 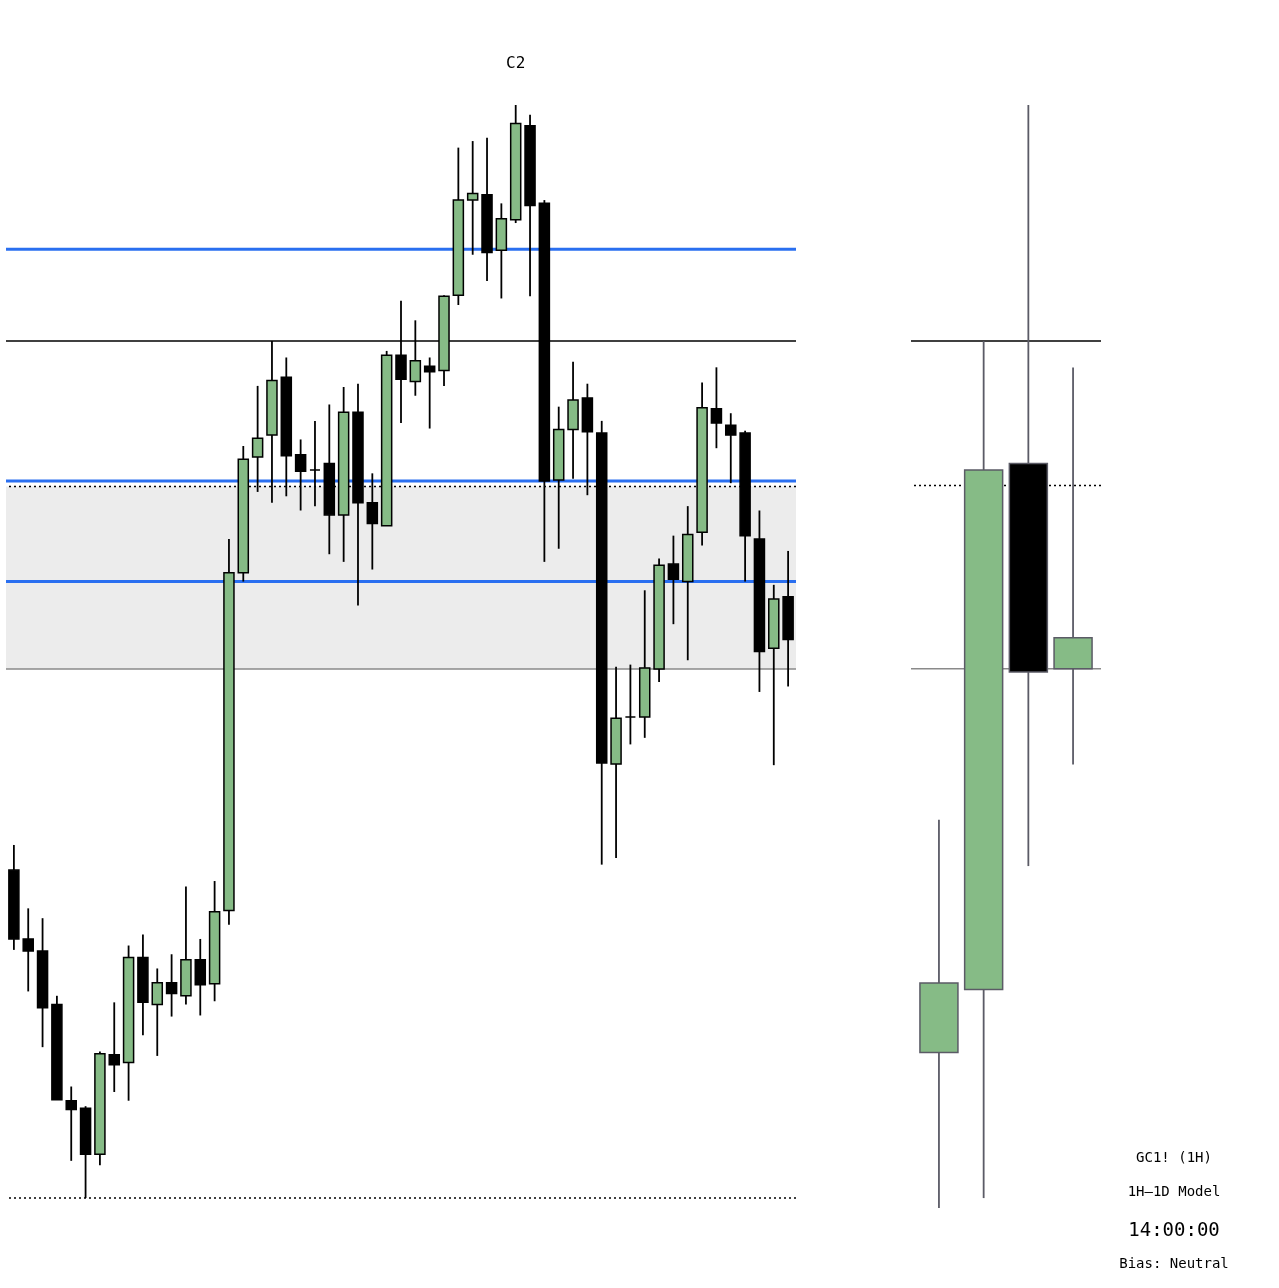 I want to click on text: 14:00:00, so click(x=1174, y=1229).